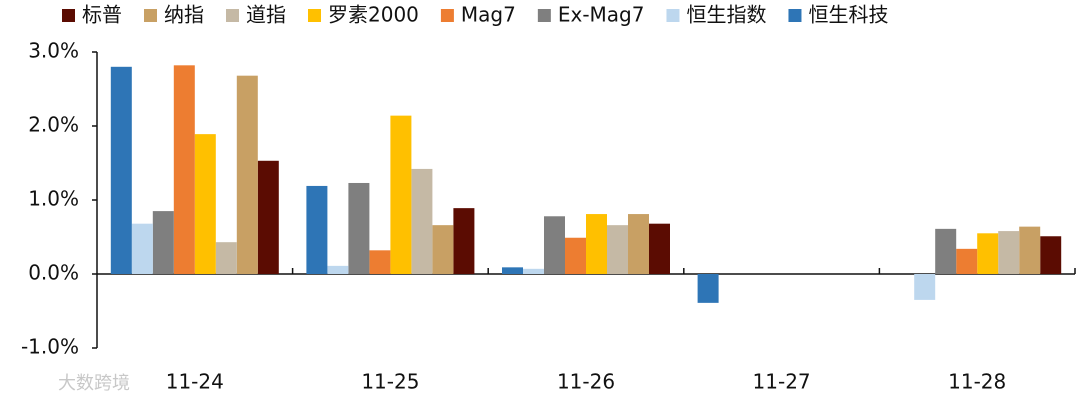  What do you see at coordinates (977, 382) in the screenshot?
I see `x-tick-label: 11-28` at bounding box center [977, 382].